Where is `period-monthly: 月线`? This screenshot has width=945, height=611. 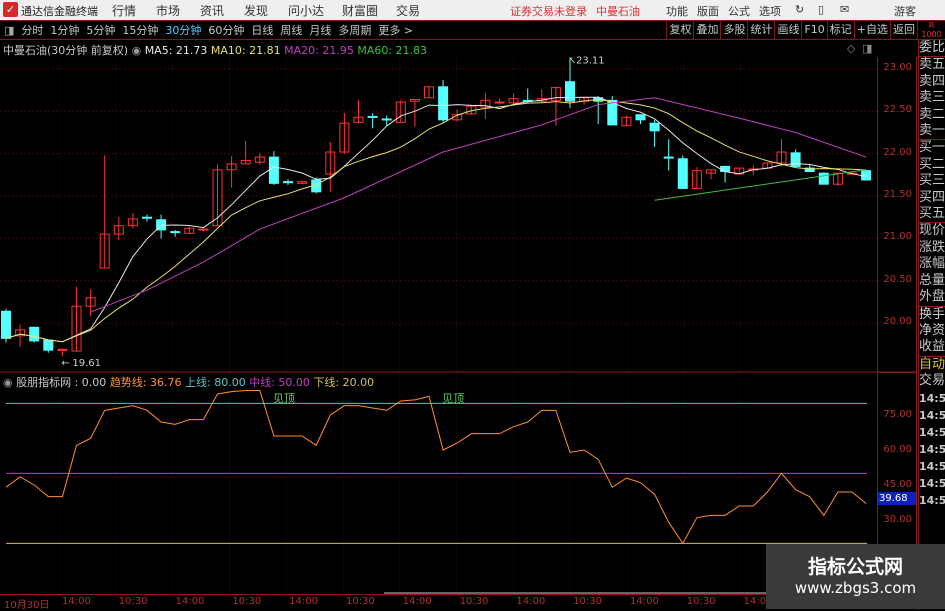
period-monthly: 月线 is located at coordinates (320, 30).